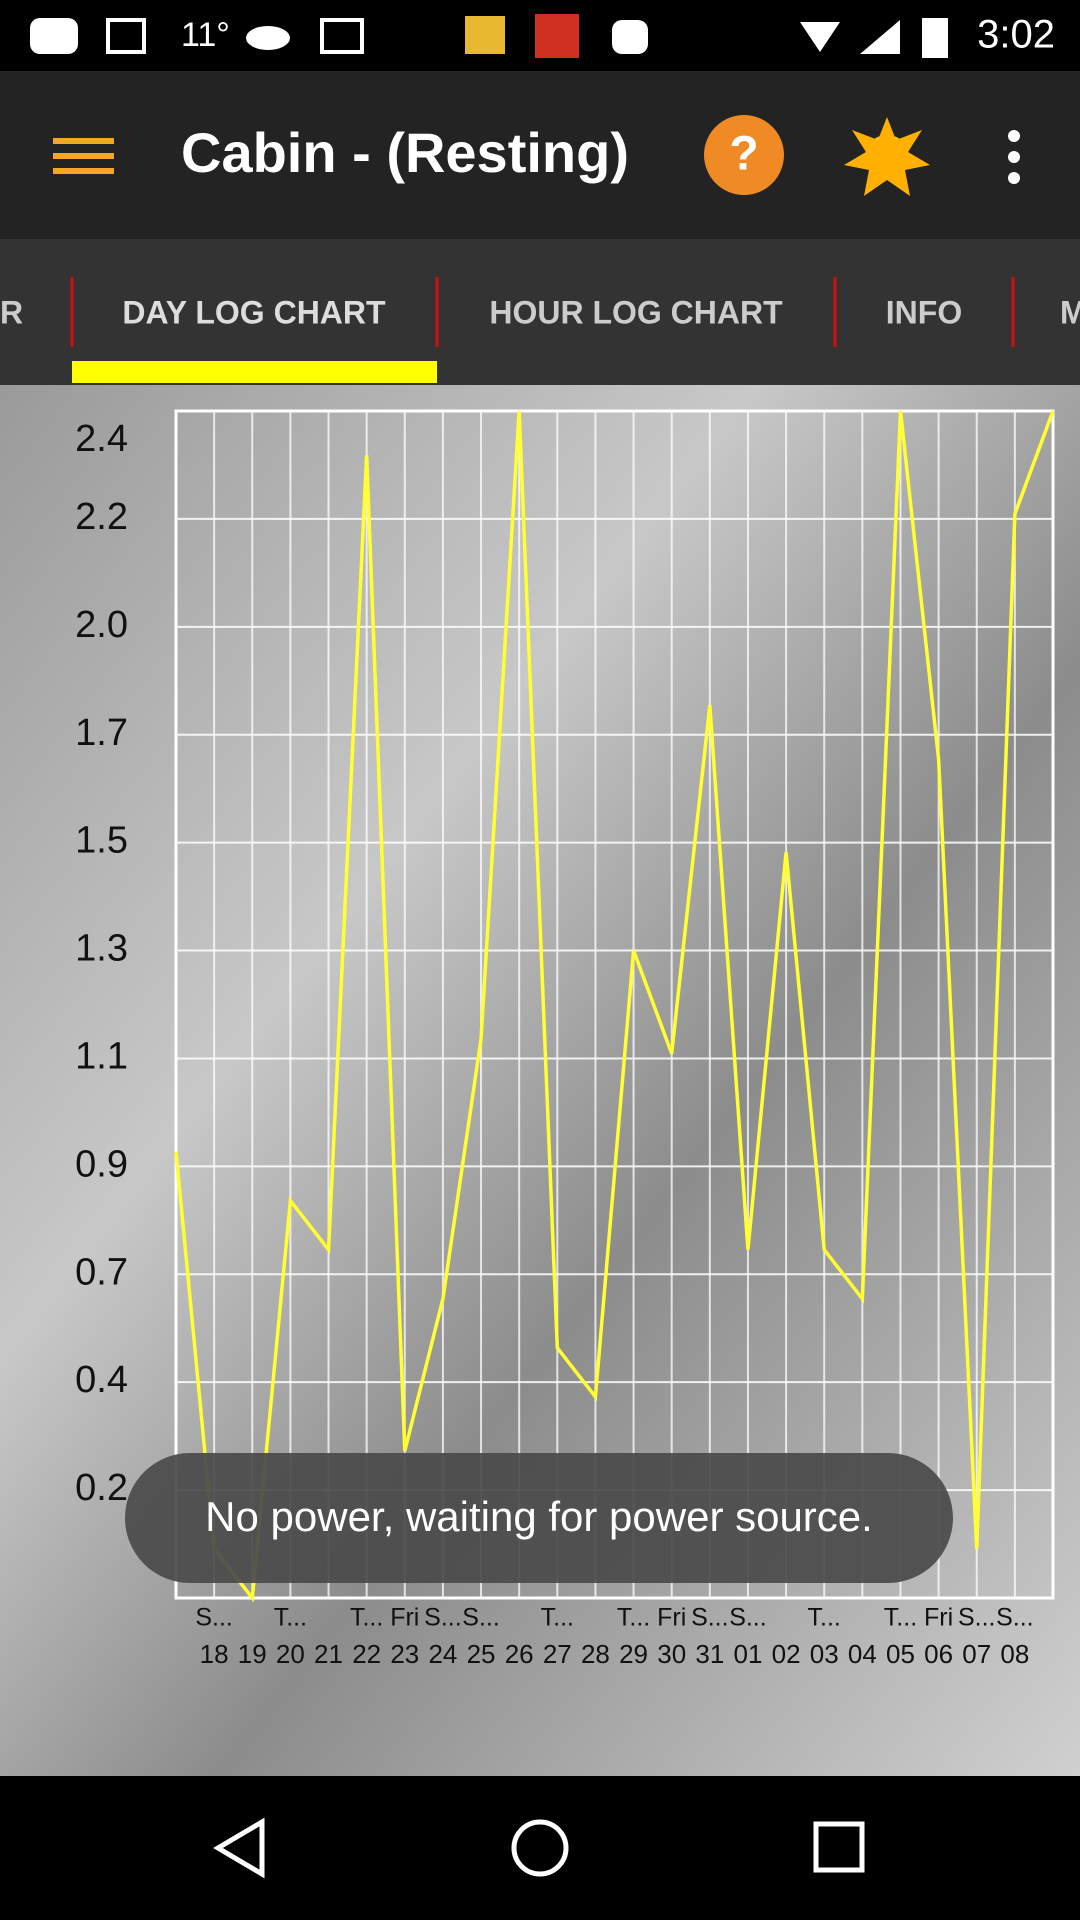  Describe the element at coordinates (101, 841) in the screenshot. I see `y-tick-label: 1.5` at that location.